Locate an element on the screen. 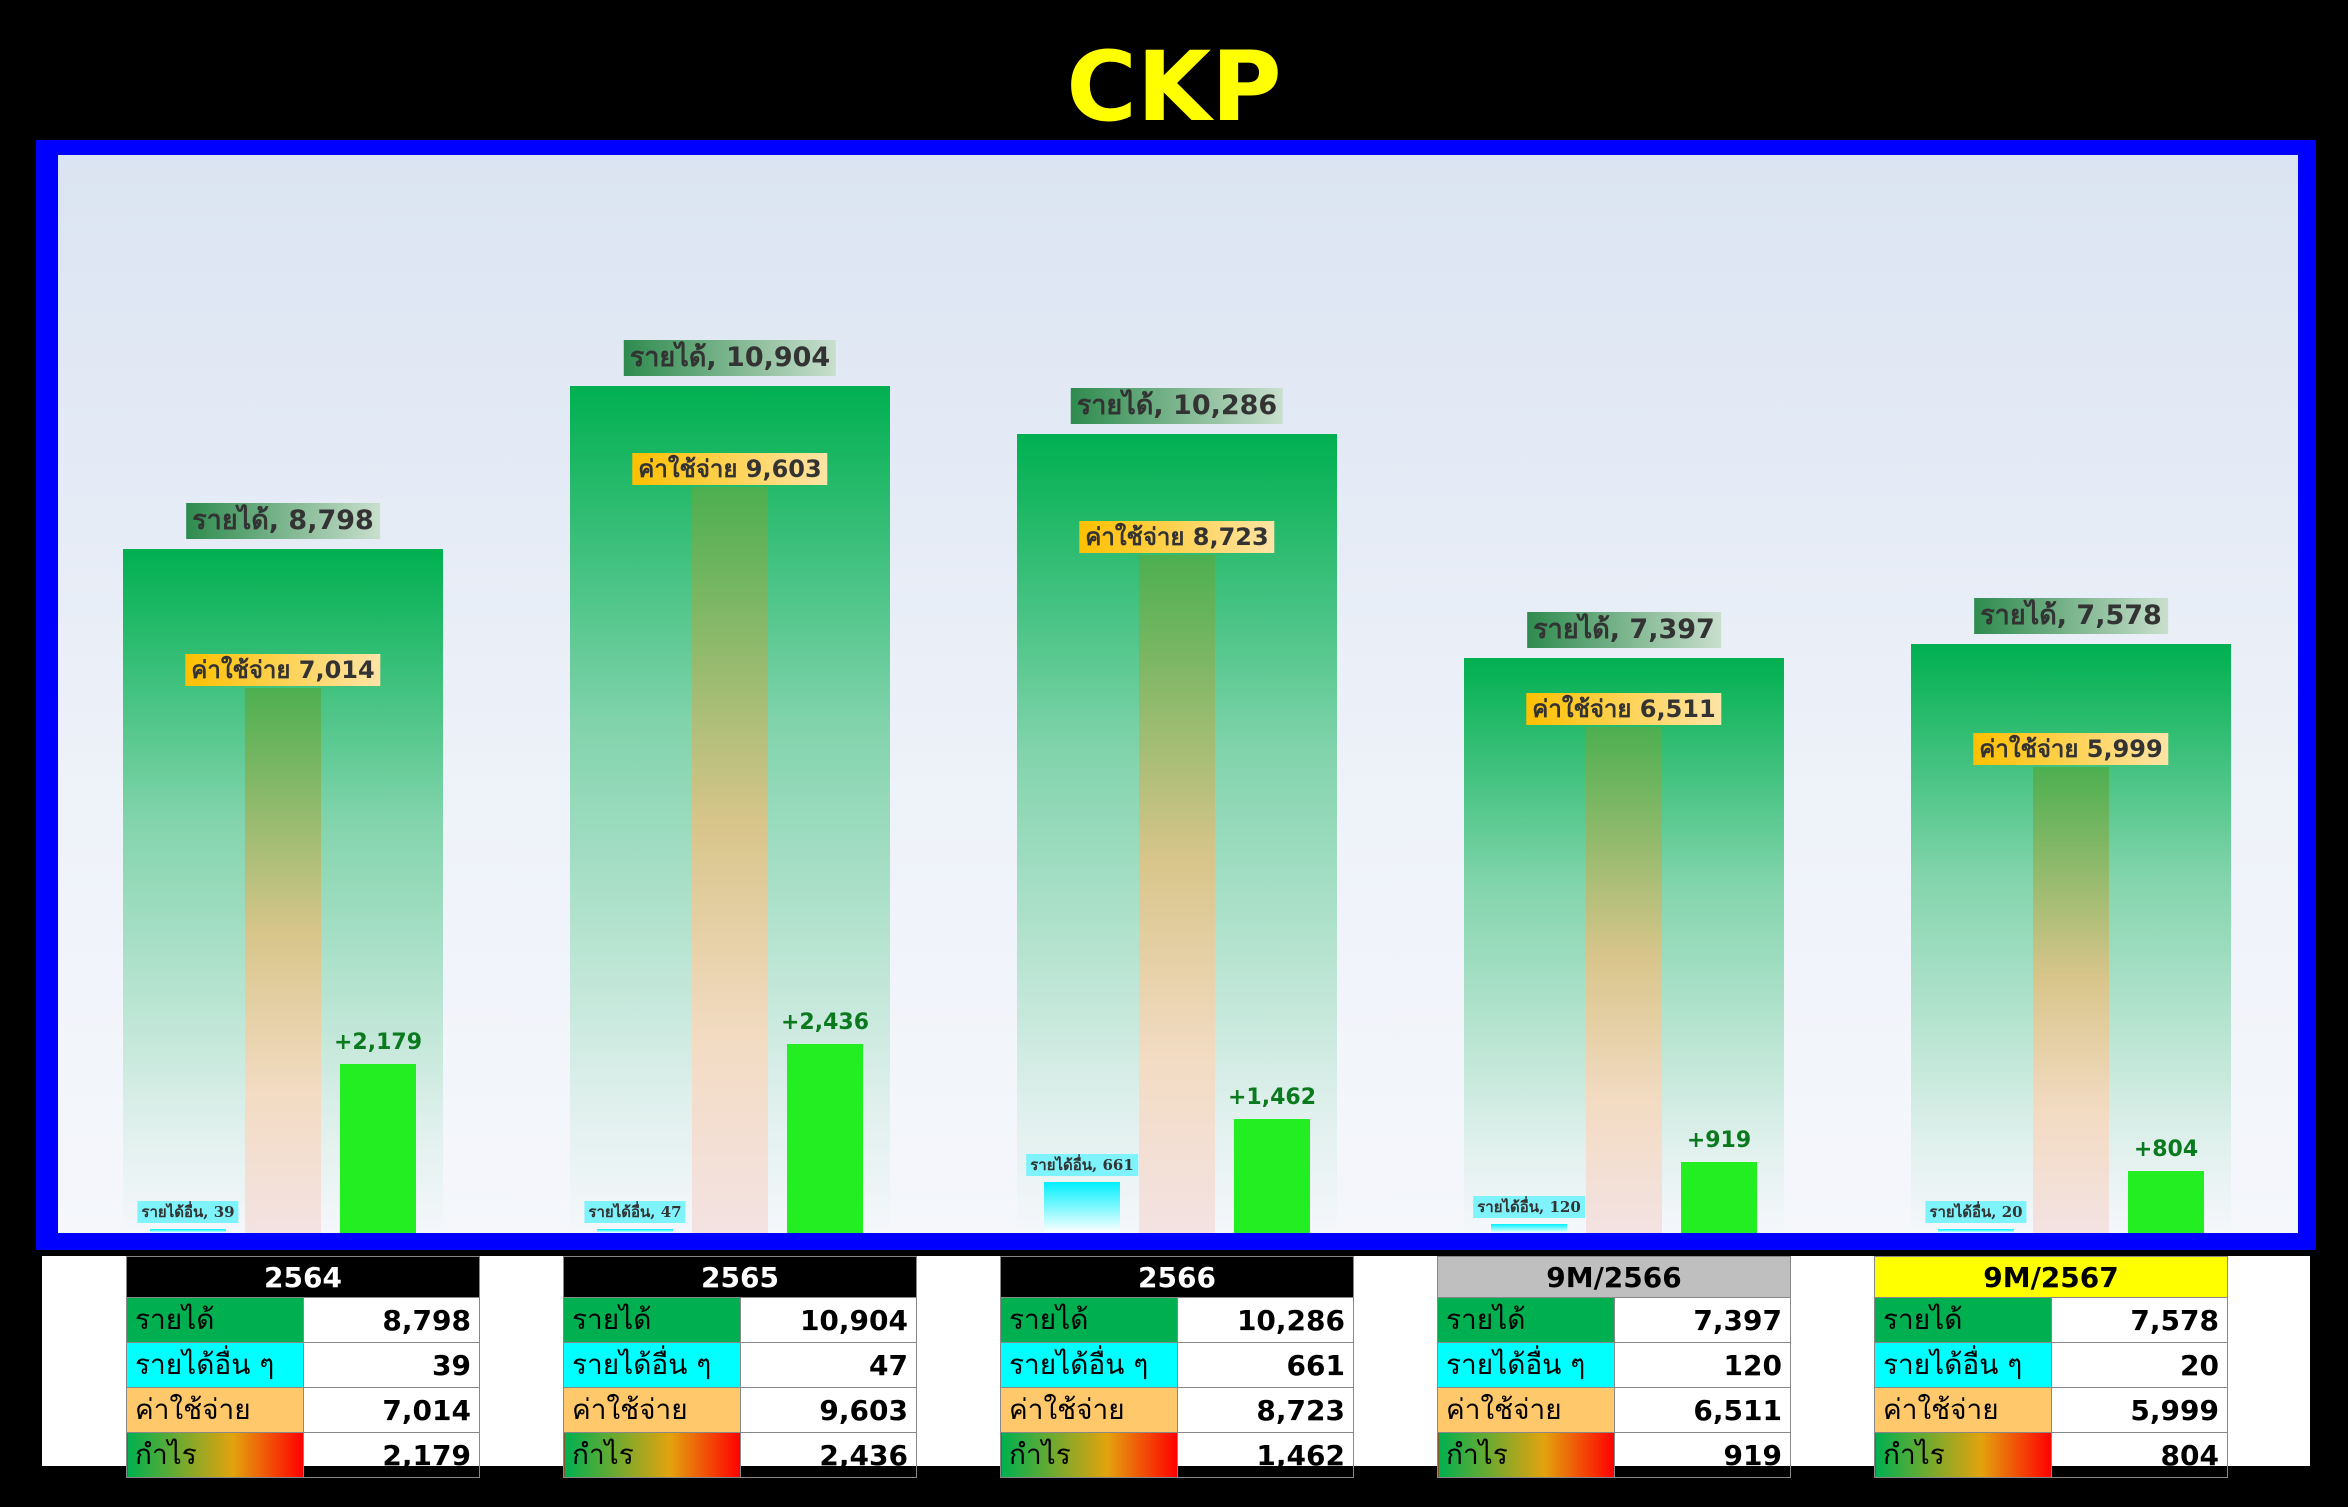 This screenshot has height=1507, width=2348. row-value: 20 is located at coordinates (2139, 1365).